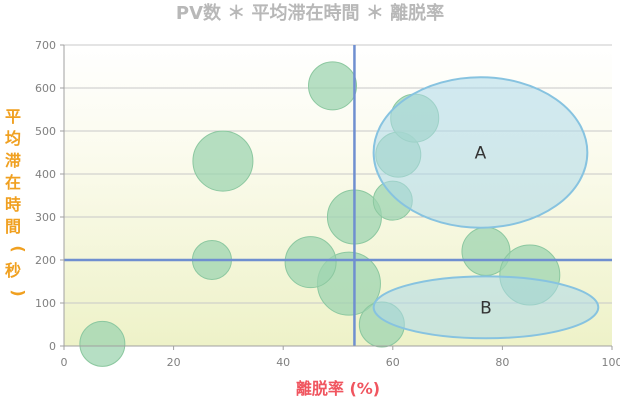  What do you see at coordinates (13, 138) in the screenshot?
I see `y-axis-label-char: 均` at bounding box center [13, 138].